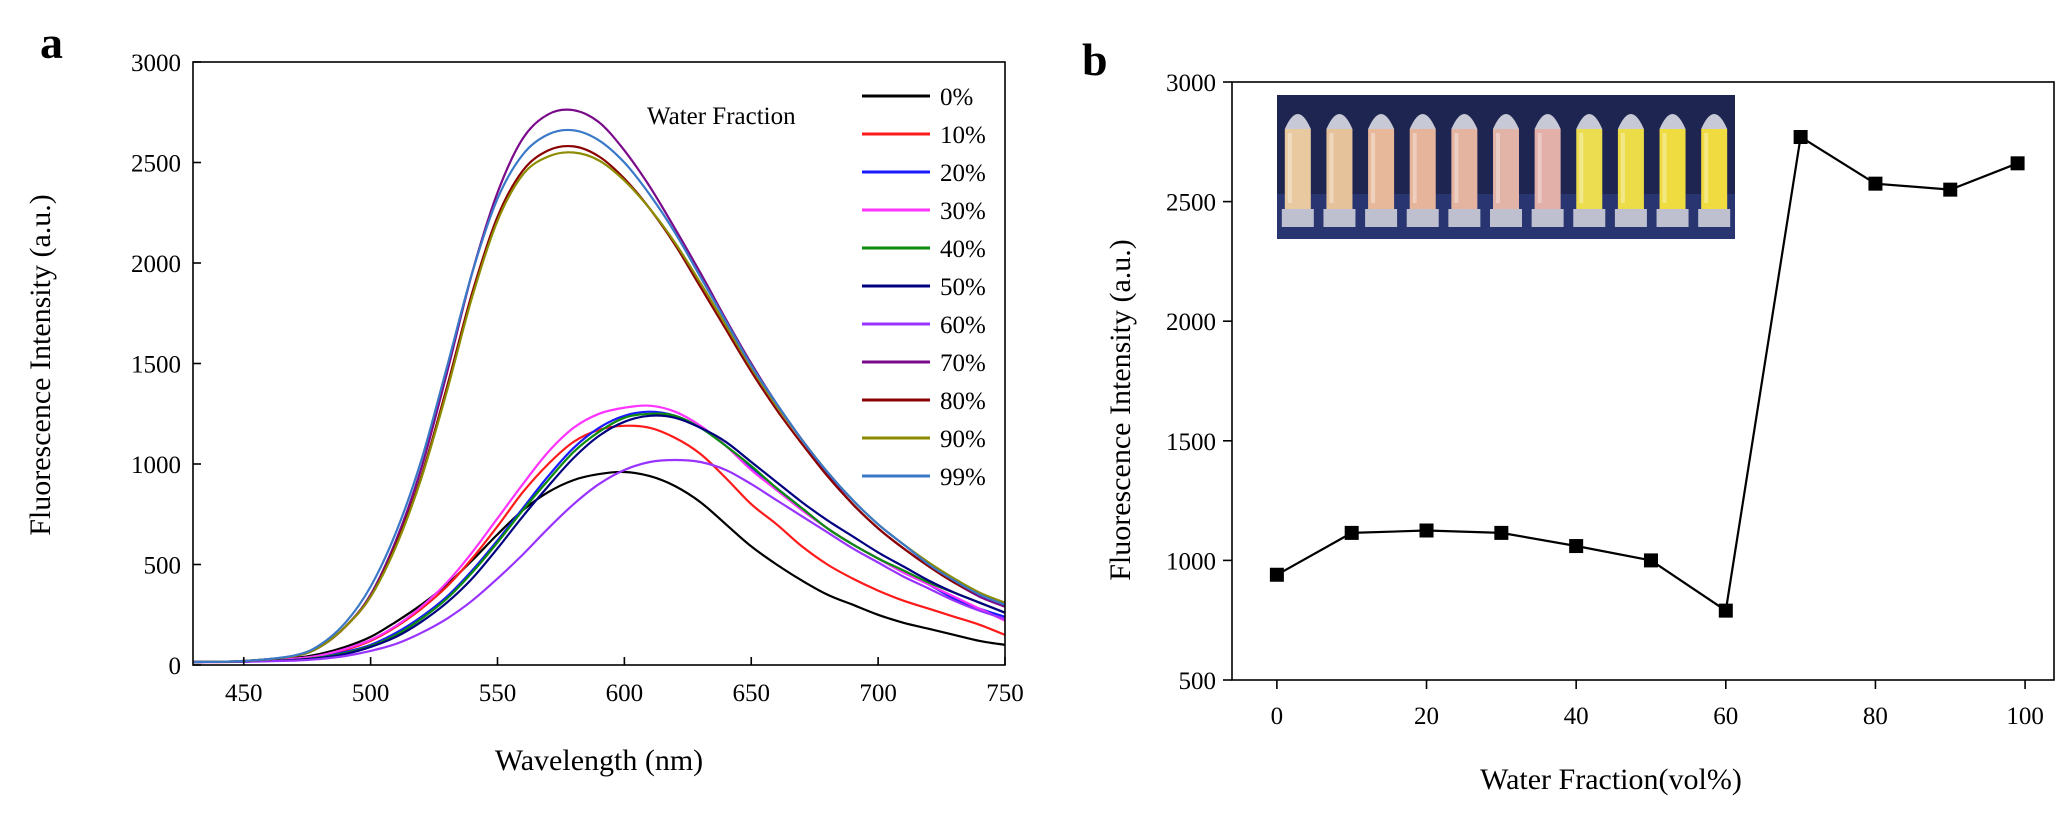 This screenshot has width=2055, height=826. What do you see at coordinates (963, 363) in the screenshot?
I see `legend-label-8: 70%` at bounding box center [963, 363].